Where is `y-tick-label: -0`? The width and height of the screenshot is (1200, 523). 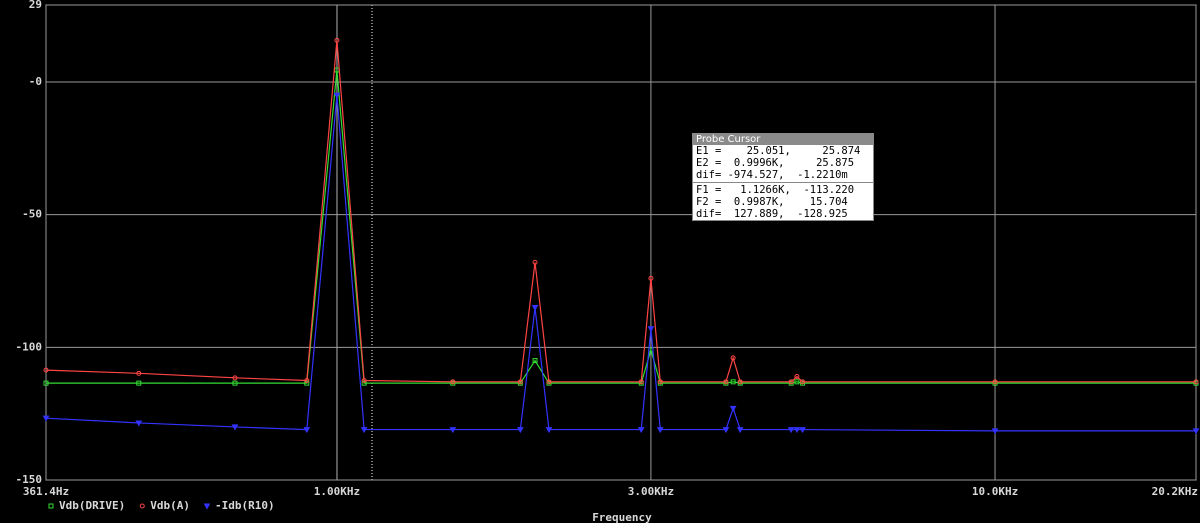 y-tick-label: -0 is located at coordinates (35, 81).